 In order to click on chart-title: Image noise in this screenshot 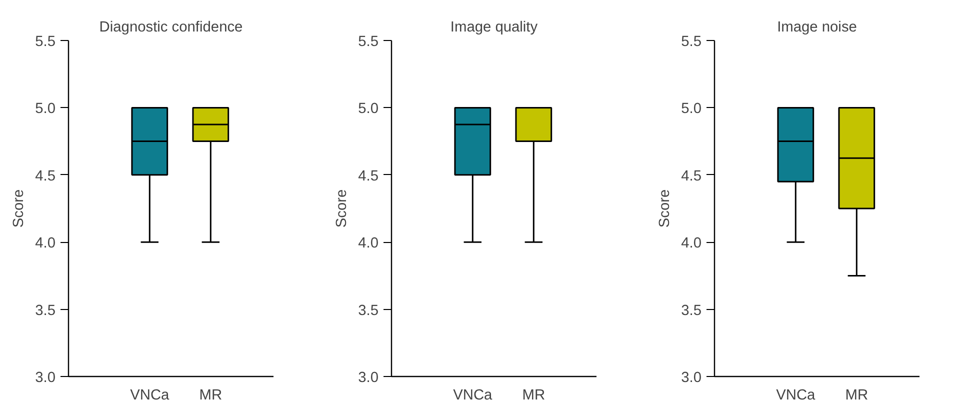, I will do `click(817, 28)`.